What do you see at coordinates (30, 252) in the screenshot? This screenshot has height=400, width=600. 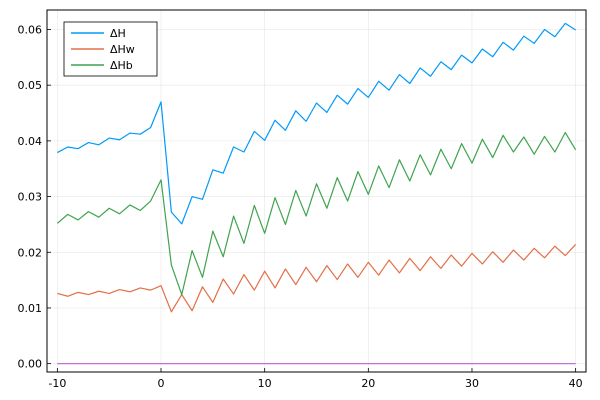 I see `y-tick-label: 0.02` at bounding box center [30, 252].